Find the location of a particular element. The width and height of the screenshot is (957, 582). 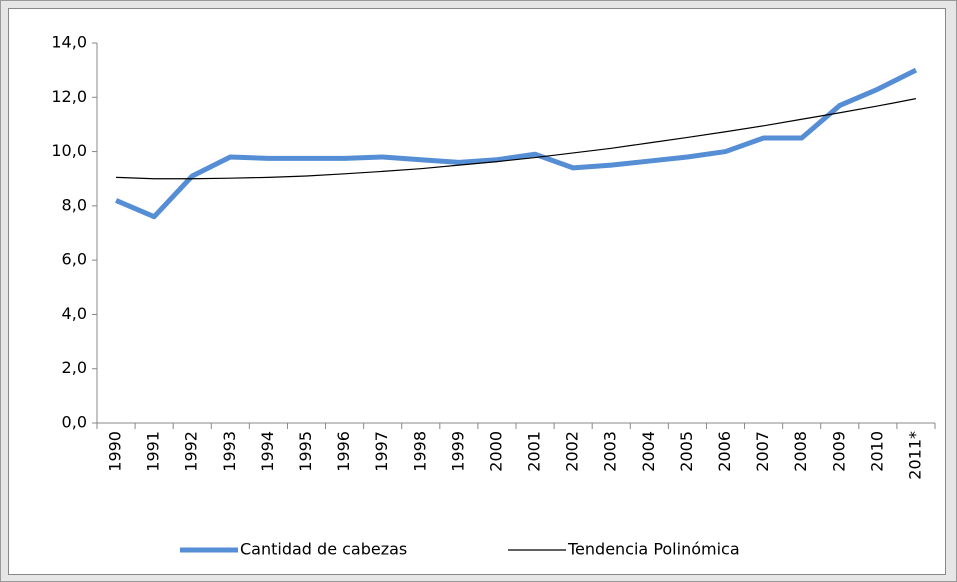

x-tick-label: 2009 is located at coordinates (838, 451).